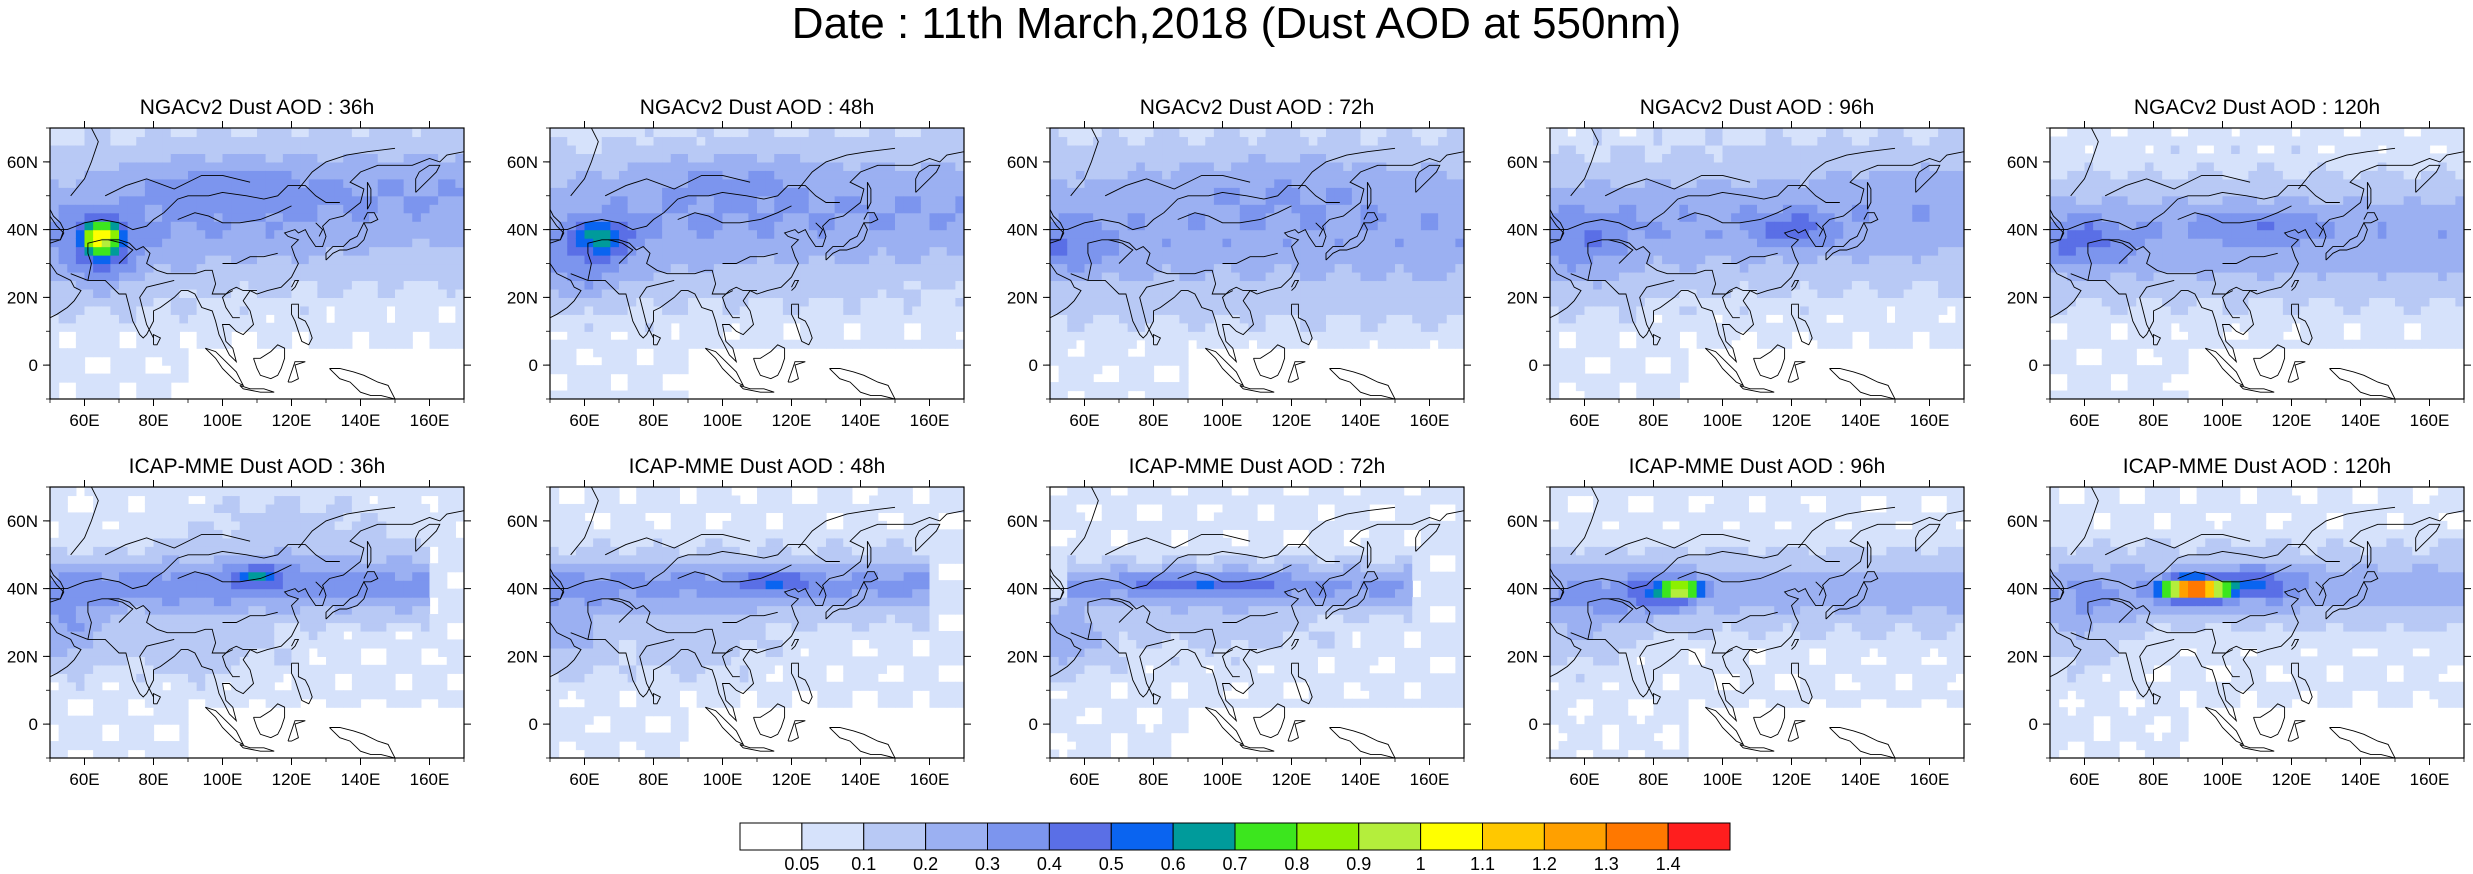 The height and width of the screenshot is (874, 2473). What do you see at coordinates (757, 107) in the screenshot?
I see `panel-title: NGACv2 Dust AOD : 48h` at bounding box center [757, 107].